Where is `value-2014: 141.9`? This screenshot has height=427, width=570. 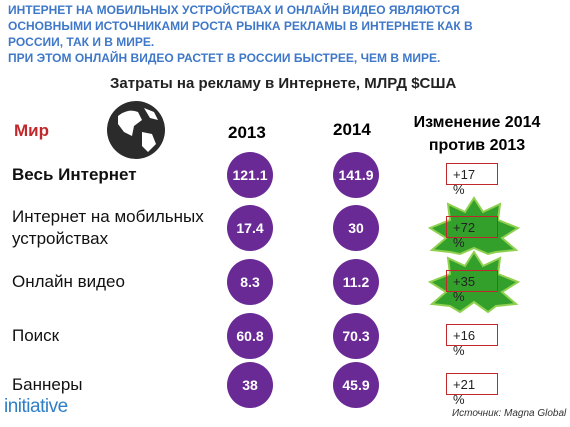
value-2014: 141.9 is located at coordinates (356, 175).